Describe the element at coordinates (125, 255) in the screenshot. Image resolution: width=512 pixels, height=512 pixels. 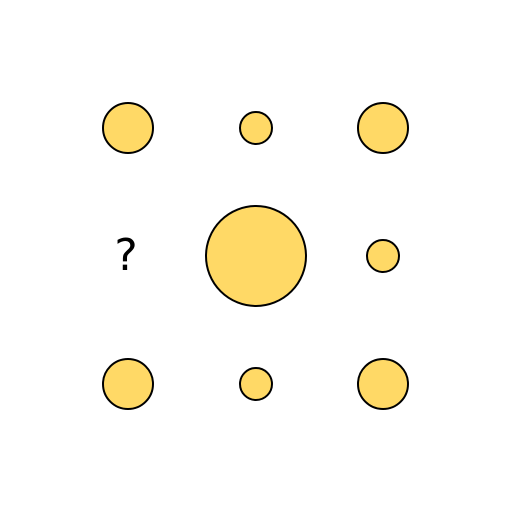
I see `missing-cell-question-mark: ?` at that location.